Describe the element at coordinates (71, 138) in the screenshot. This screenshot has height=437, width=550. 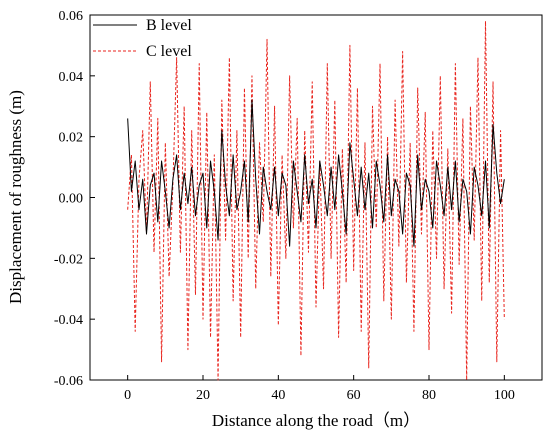
I see `y-tick-label: 0.02` at that location.